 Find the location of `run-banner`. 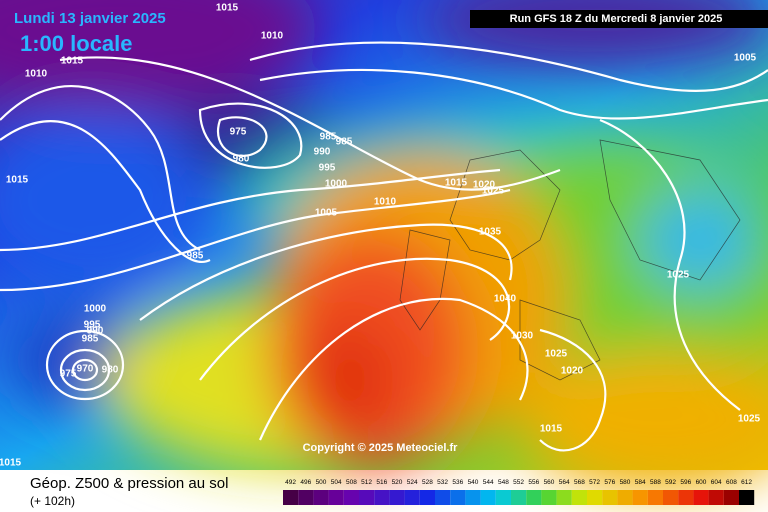

run-banner is located at coordinates (619, 19).